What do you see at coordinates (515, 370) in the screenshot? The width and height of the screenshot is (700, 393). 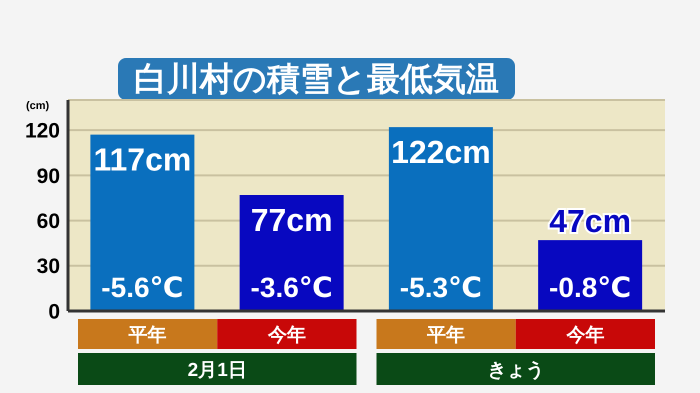 I see `text: きょう` at bounding box center [515, 370].